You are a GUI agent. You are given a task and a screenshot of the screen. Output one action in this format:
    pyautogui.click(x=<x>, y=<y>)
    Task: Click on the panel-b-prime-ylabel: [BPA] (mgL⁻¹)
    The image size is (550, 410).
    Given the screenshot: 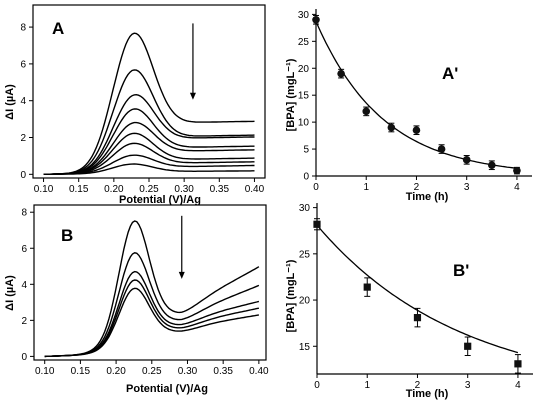 What is the action you would take?
    pyautogui.click(x=291, y=295)
    